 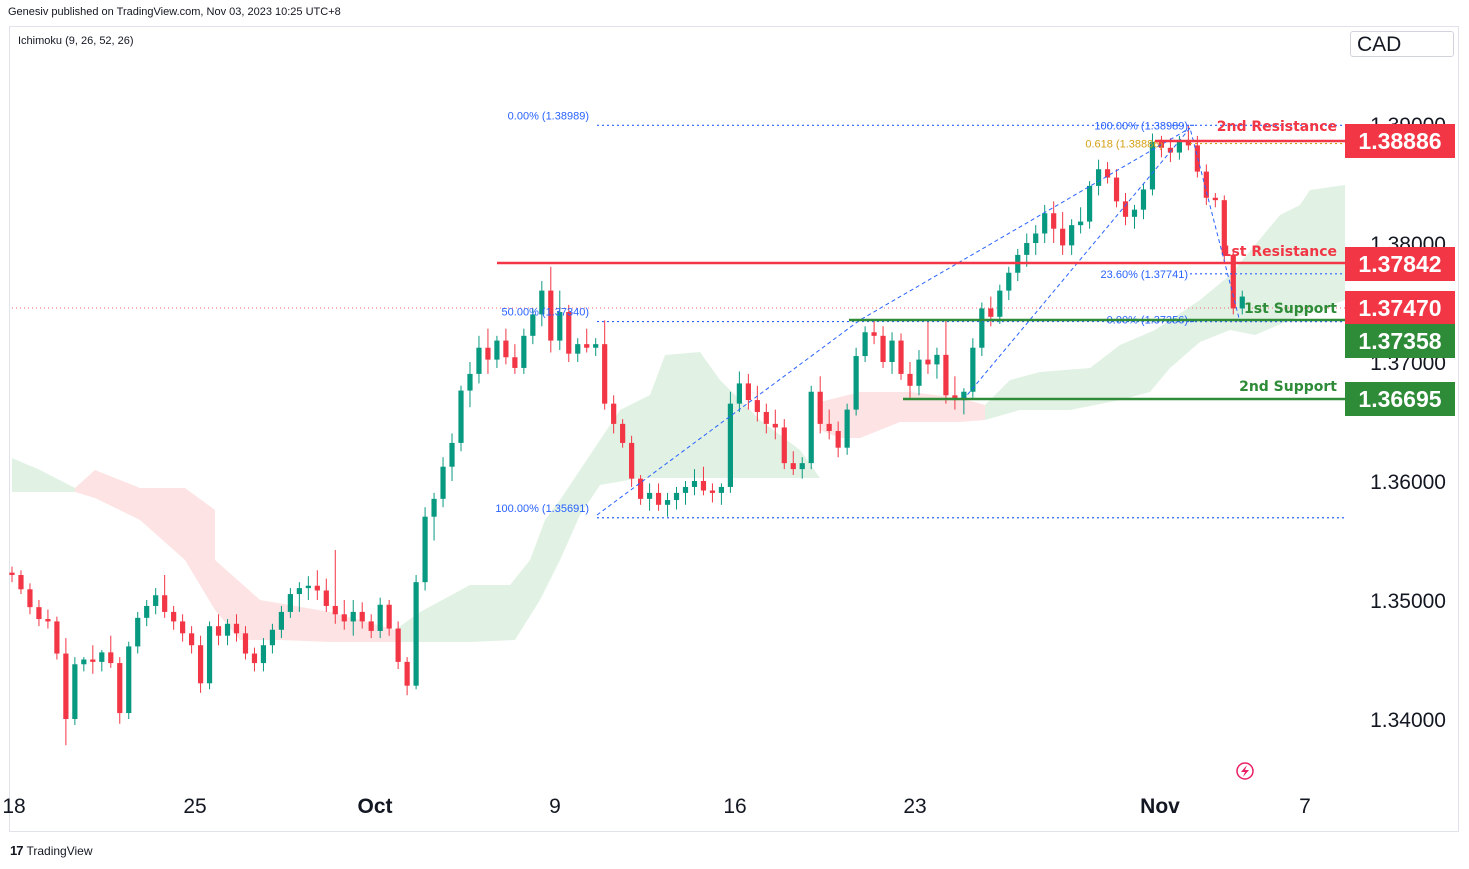 I want to click on y-tick-label: 1.34000, so click(x=1408, y=720).